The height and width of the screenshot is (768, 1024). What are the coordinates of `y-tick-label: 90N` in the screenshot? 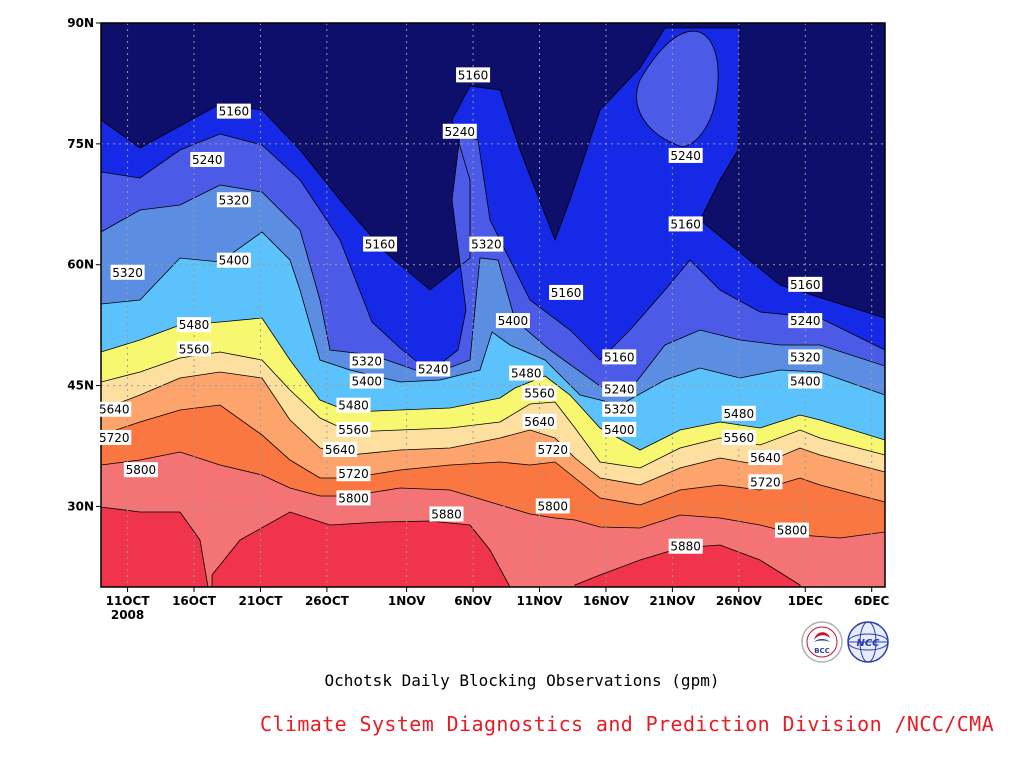 It's located at (80, 23).